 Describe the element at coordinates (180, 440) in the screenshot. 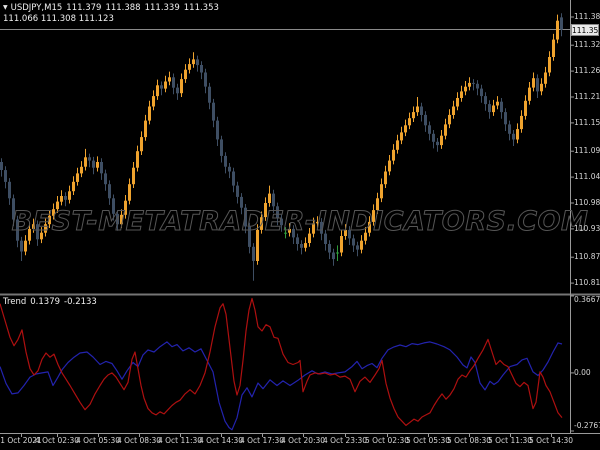

I see `time-axis-label: 4 Oct 11:30` at that location.